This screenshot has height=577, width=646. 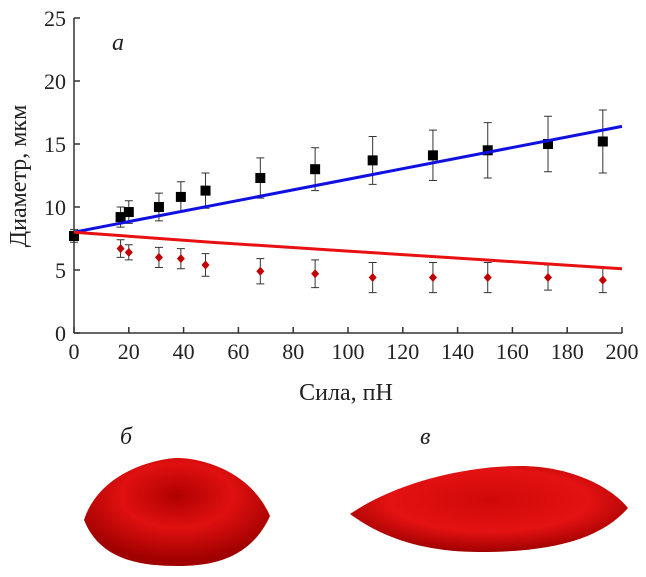 What do you see at coordinates (55, 81) in the screenshot?
I see `y-tick-label: 20` at bounding box center [55, 81].